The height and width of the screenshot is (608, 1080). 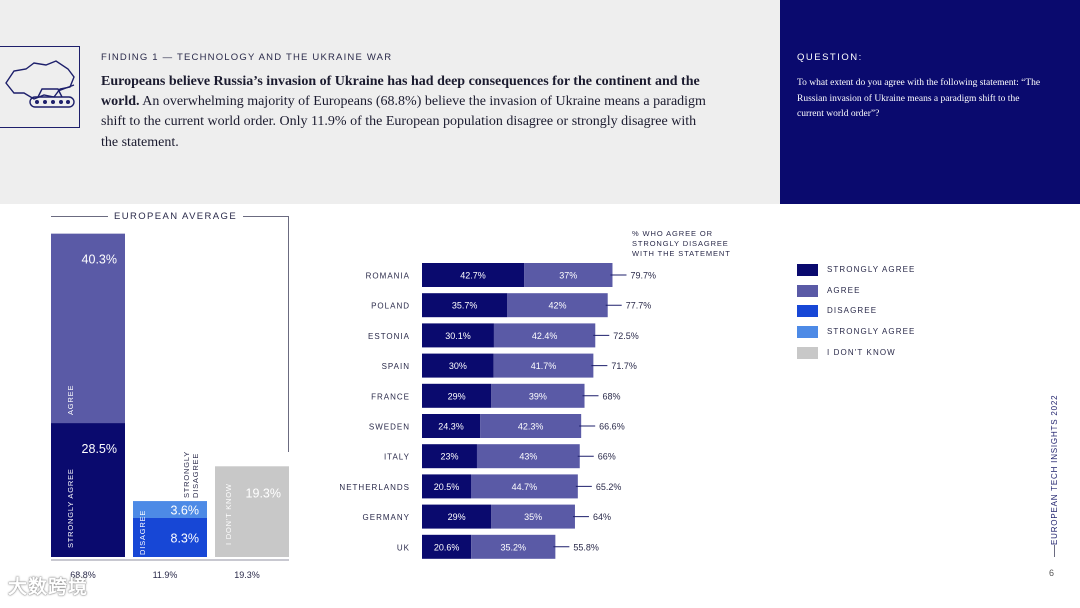 What do you see at coordinates (586, 547) in the screenshot?
I see `country-total-label: 55.8%` at bounding box center [586, 547].